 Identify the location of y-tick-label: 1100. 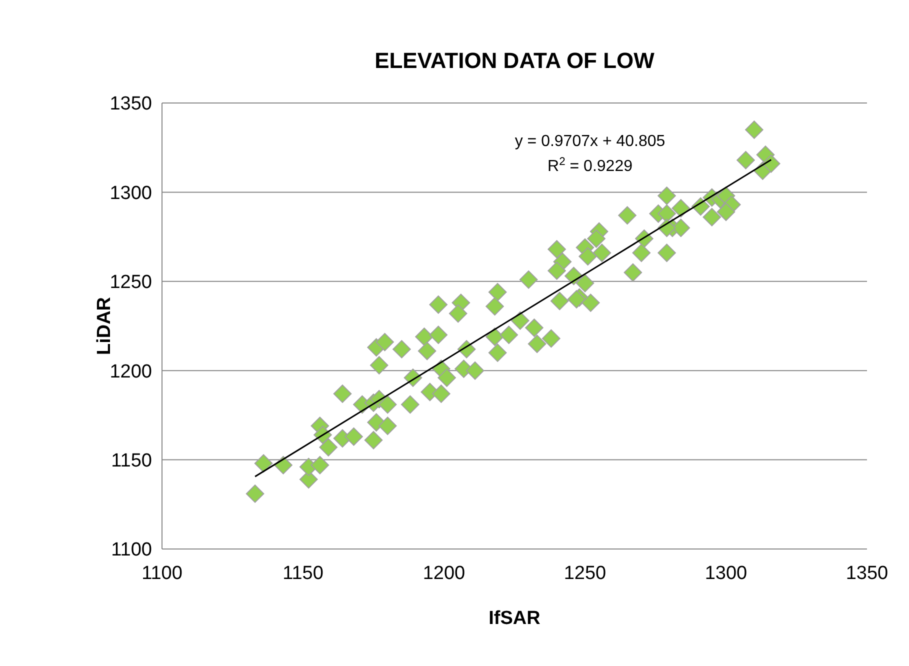
(131, 550).